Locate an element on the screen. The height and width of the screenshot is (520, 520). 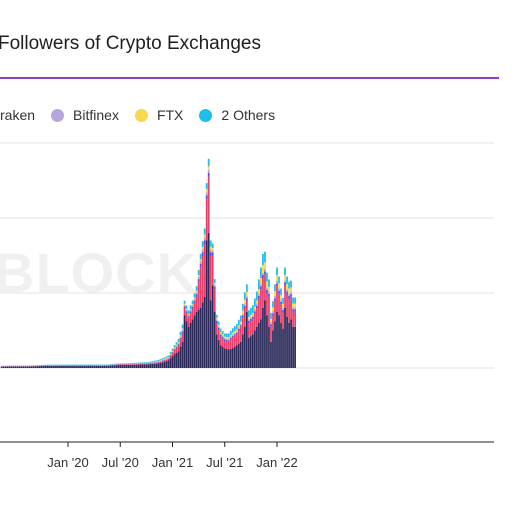
legend-item-kraken: raken is located at coordinates (17, 115).